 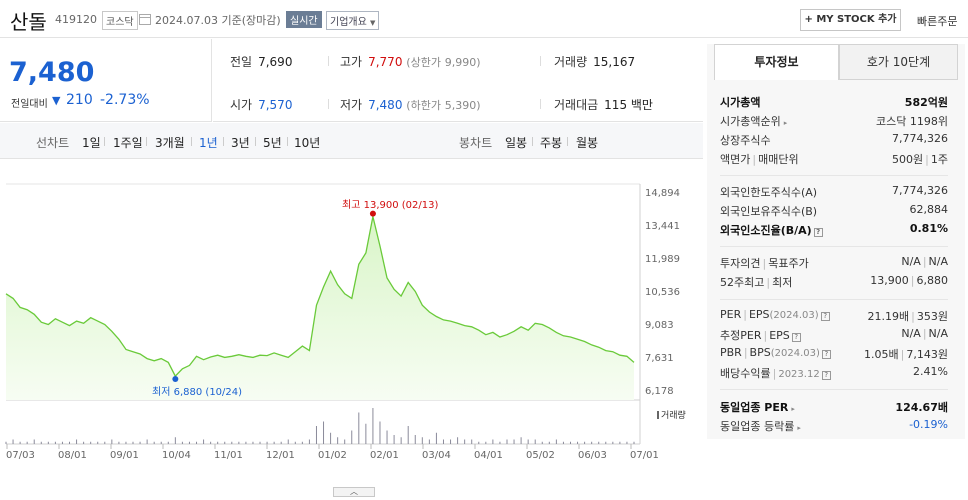 What do you see at coordinates (53, 143) in the screenshot?
I see `line-chart-label: 선차트` at bounding box center [53, 143].